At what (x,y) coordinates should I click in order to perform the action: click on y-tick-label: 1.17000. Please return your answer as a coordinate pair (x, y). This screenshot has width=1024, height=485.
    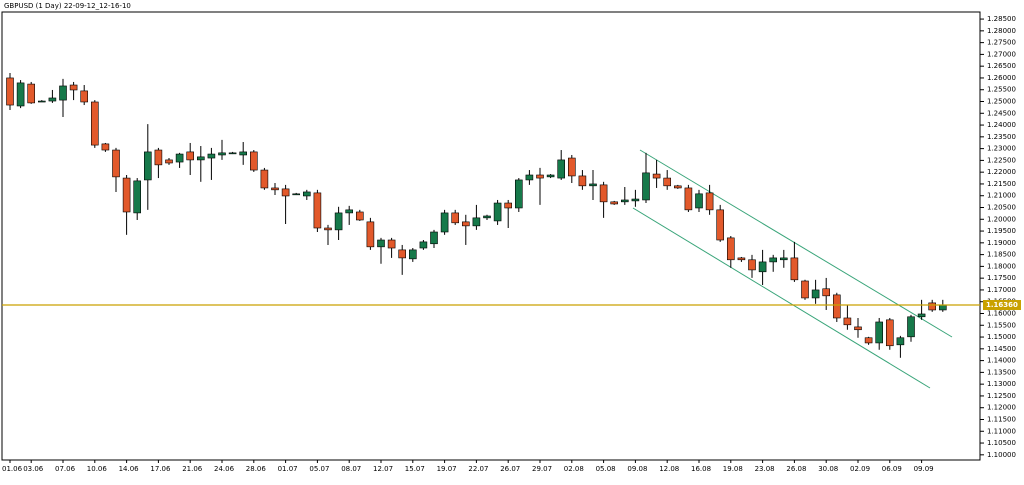
    Looking at the image, I should click on (1001, 290).